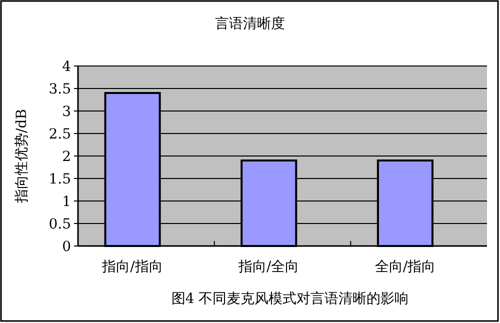 The height and width of the screenshot is (323, 500). I want to click on y-tick-label: 1, so click(66, 202).